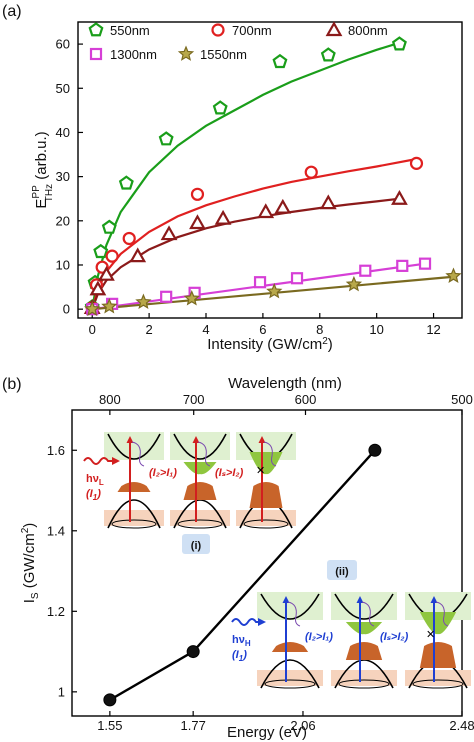 This screenshot has height=742, width=474. What do you see at coordinates (92, 329) in the screenshot?
I see `x-tick-label-a: 0` at bounding box center [92, 329].